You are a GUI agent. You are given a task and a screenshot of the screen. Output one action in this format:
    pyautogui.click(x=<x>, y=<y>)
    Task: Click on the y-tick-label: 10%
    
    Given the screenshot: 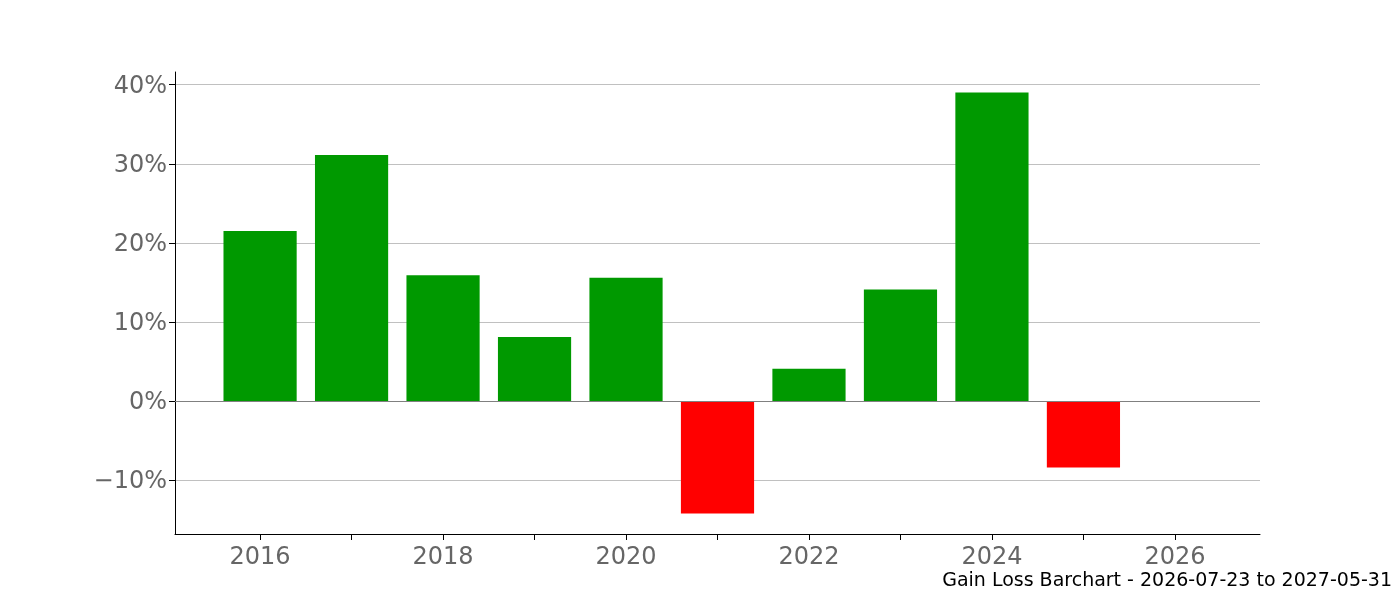 What is the action you would take?
    pyautogui.click(x=140, y=321)
    